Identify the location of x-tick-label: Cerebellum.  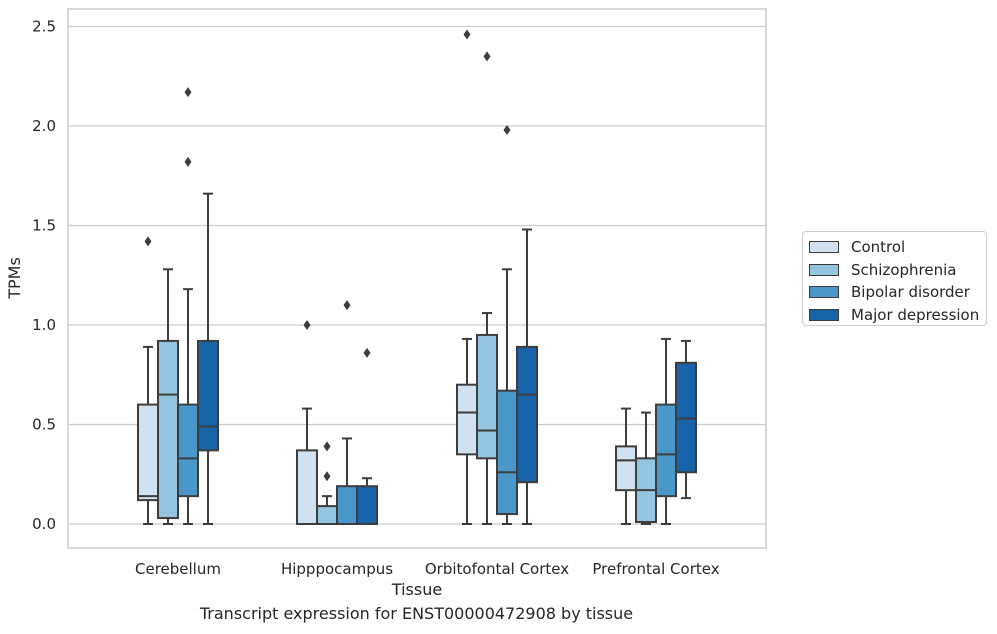
(178, 569).